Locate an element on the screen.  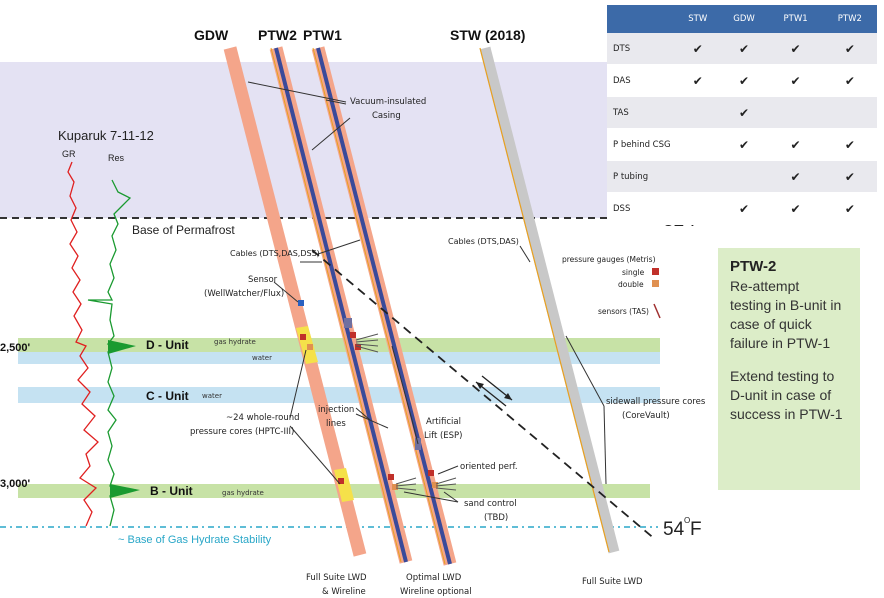
table-header-cell: PTW1 is located at coordinates (795, 19).